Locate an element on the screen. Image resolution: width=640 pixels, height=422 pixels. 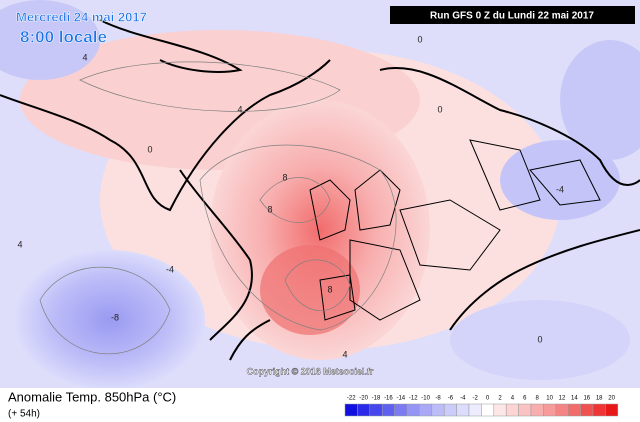
run-box is located at coordinates (512, 15).